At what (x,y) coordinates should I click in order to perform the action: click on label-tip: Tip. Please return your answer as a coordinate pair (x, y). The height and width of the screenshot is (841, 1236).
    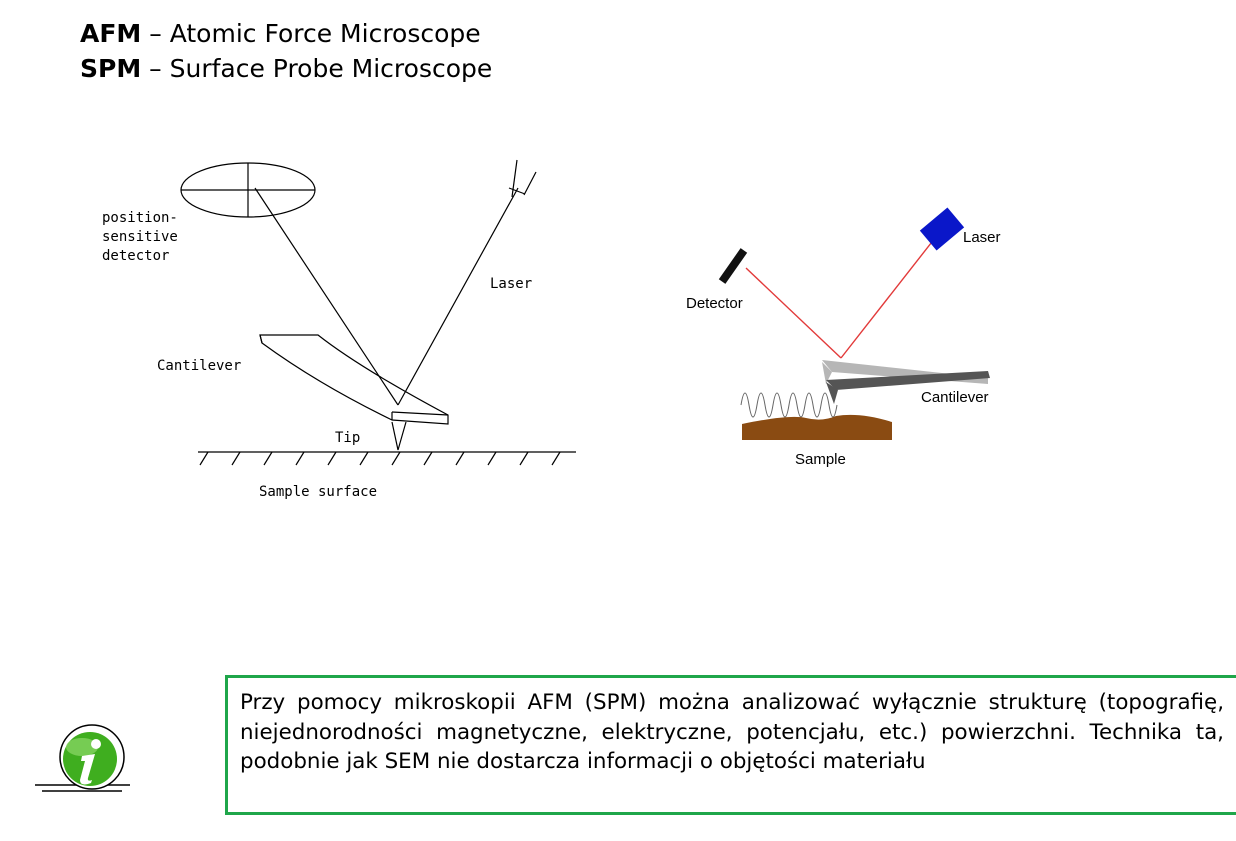
    Looking at the image, I should click on (347, 438).